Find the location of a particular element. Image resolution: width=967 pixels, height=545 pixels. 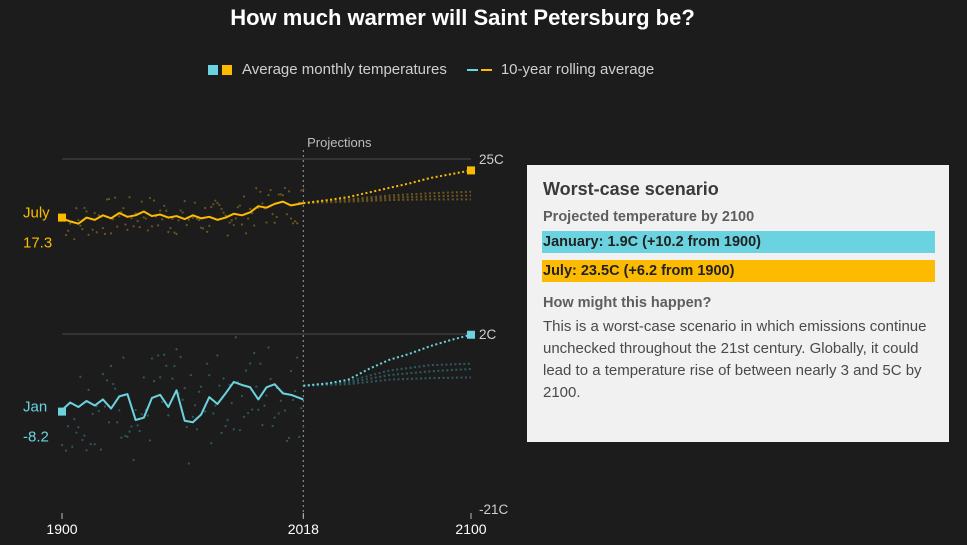

y-tick-label--21C: -21C is located at coordinates (494, 509).